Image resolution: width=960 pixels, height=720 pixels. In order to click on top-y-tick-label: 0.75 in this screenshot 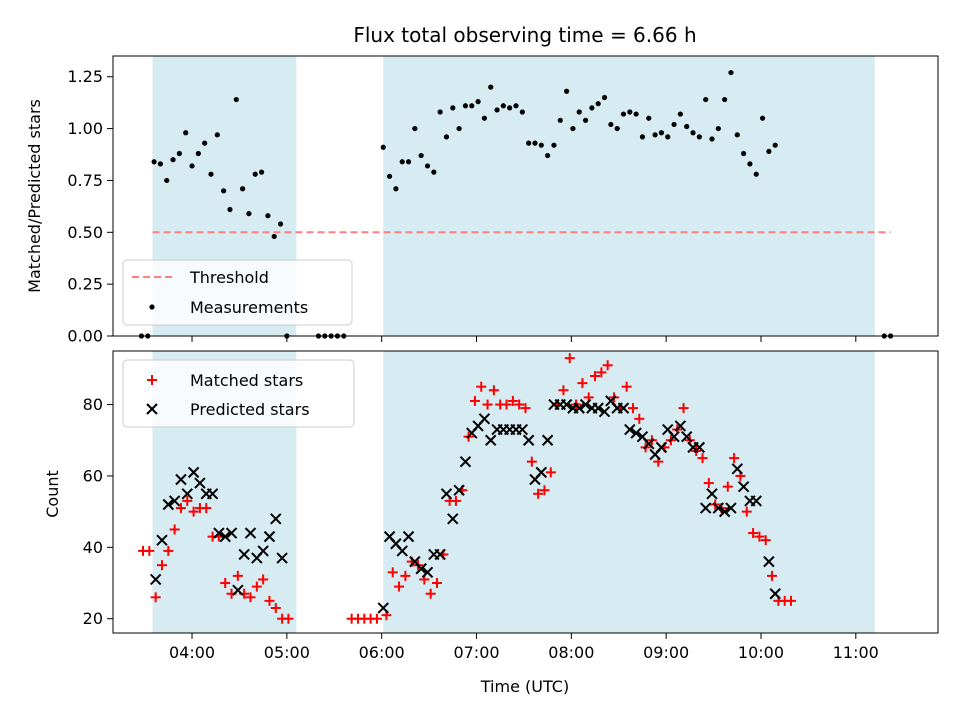, I will do `click(85, 180)`.